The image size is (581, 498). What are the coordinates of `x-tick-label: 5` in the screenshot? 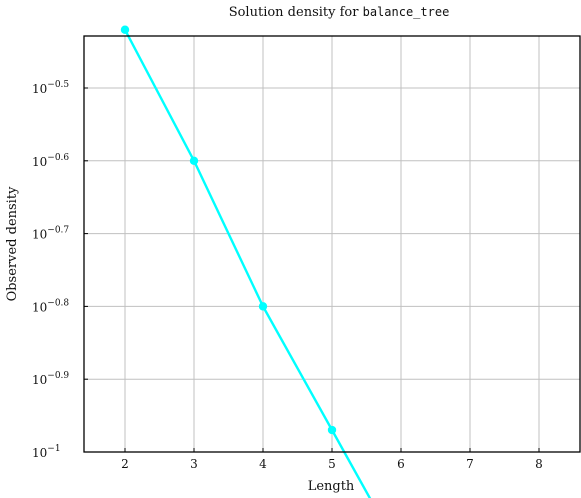 It's located at (332, 464).